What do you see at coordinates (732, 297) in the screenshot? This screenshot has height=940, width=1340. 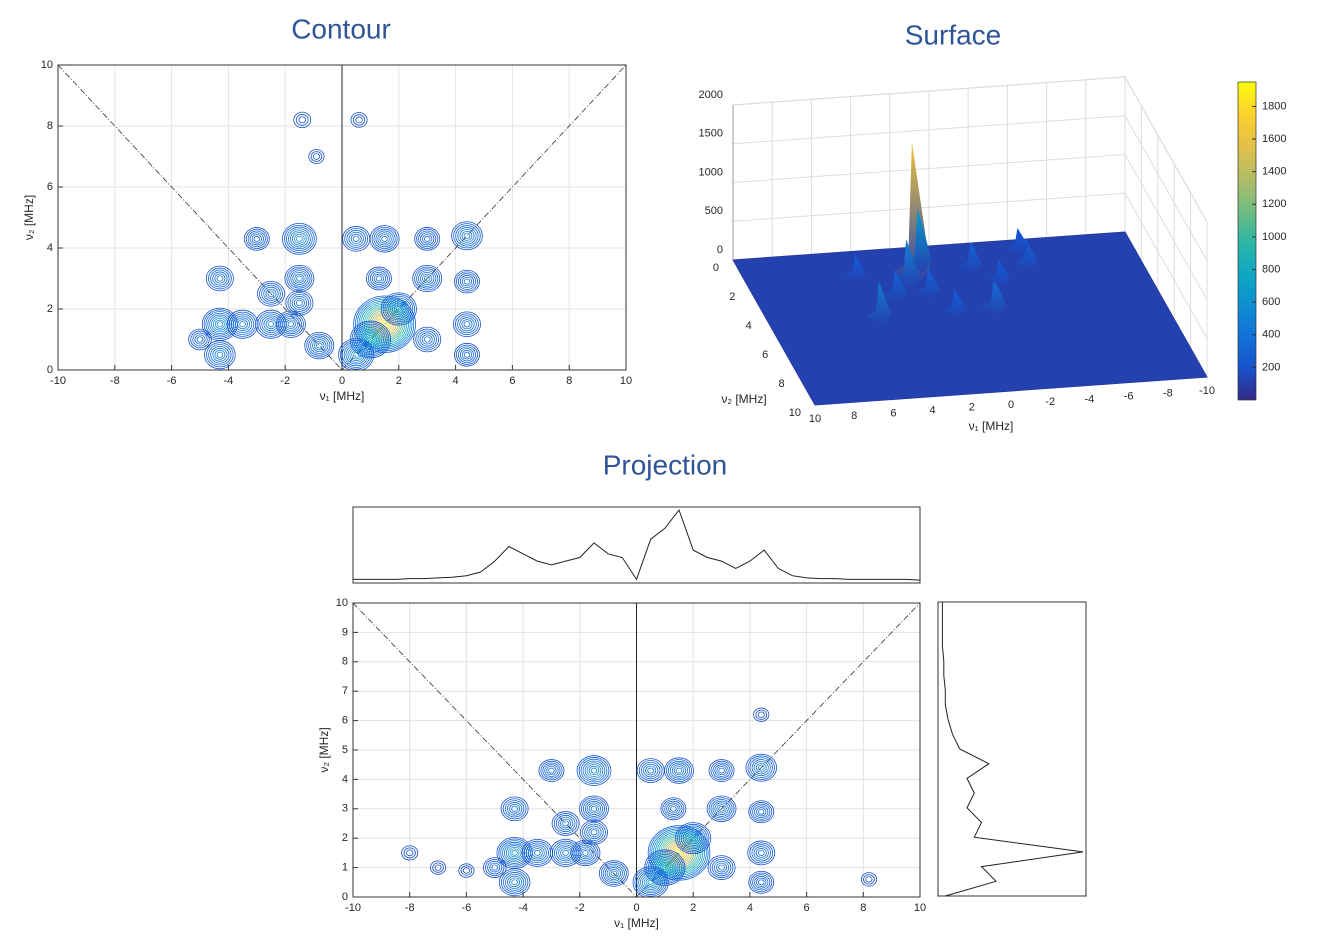 I see `y-tick-label: 2` at bounding box center [732, 297].